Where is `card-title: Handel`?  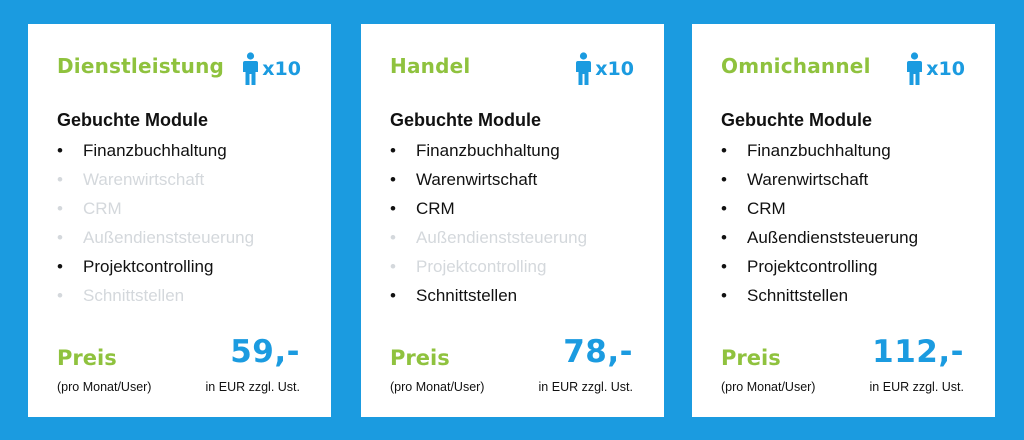
card-title: Handel is located at coordinates (430, 66).